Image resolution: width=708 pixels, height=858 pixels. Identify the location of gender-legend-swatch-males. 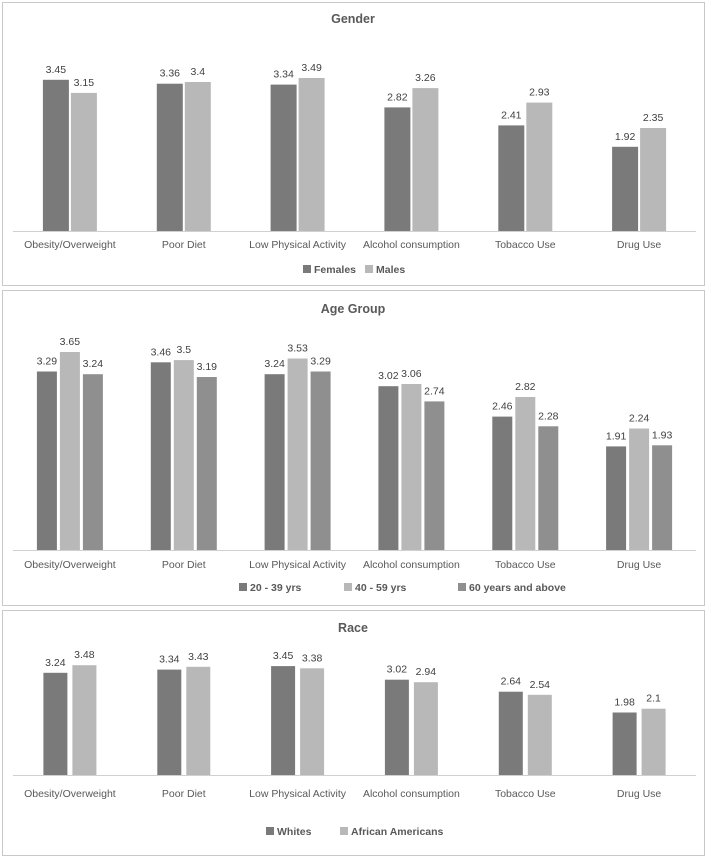
(369, 269).